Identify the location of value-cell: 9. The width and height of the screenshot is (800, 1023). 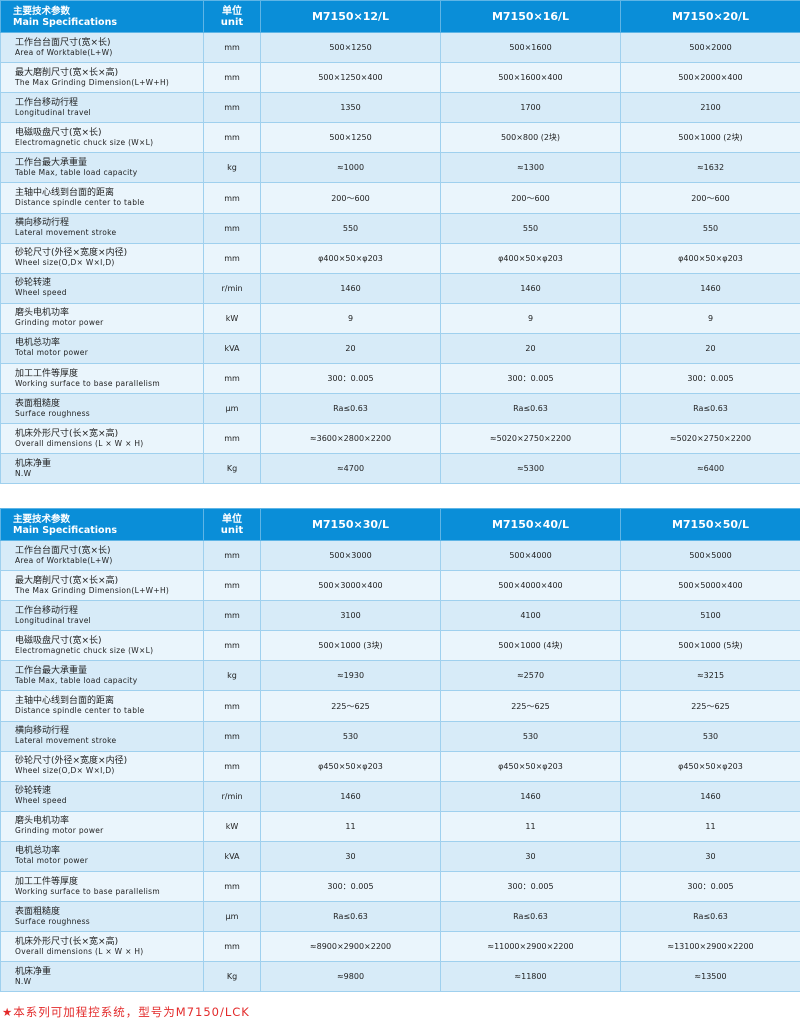
(350, 318).